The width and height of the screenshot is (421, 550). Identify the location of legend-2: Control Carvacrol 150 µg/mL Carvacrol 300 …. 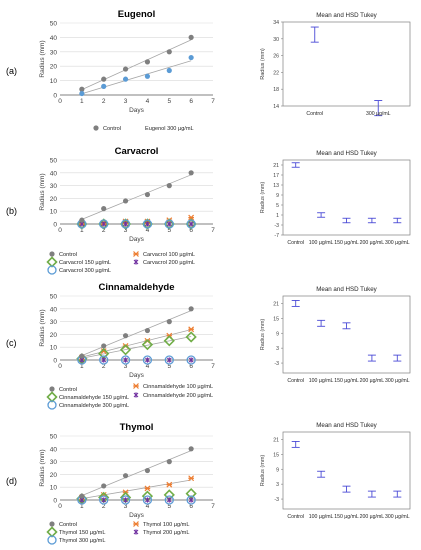
(120, 263).